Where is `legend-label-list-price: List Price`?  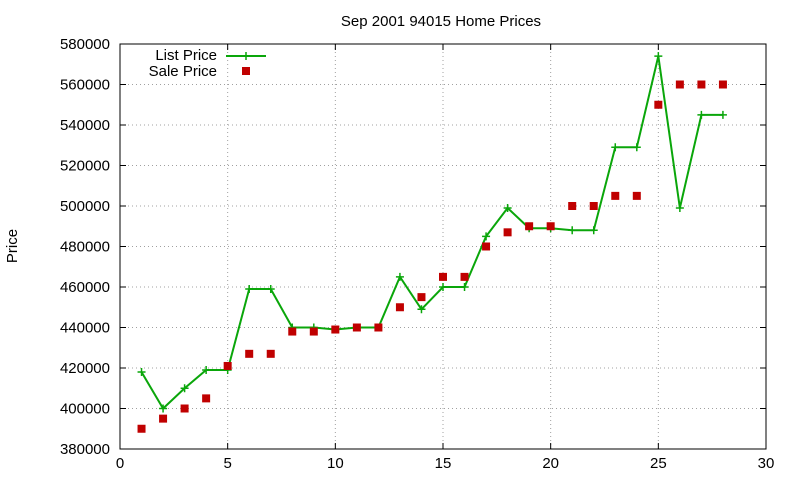 legend-label-list-price: List Price is located at coordinates (186, 55).